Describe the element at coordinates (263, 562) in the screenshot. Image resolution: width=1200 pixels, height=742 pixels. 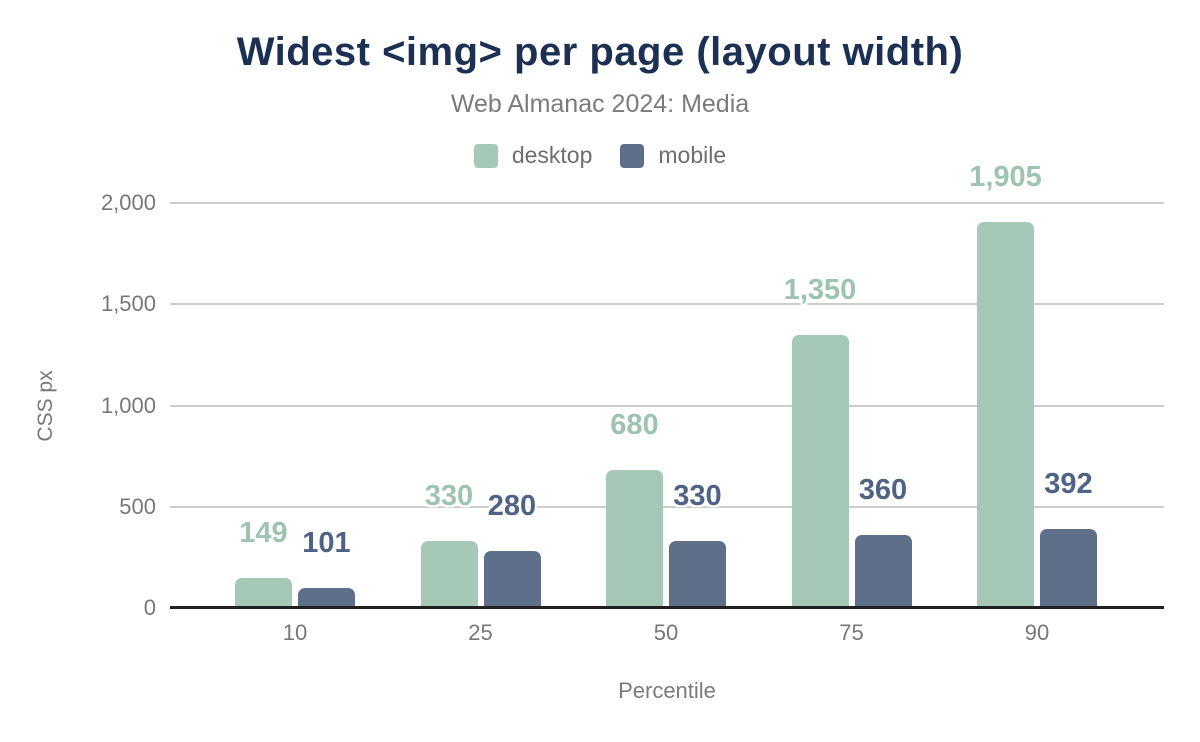
I see `bar-desktop-p10: 149` at that location.